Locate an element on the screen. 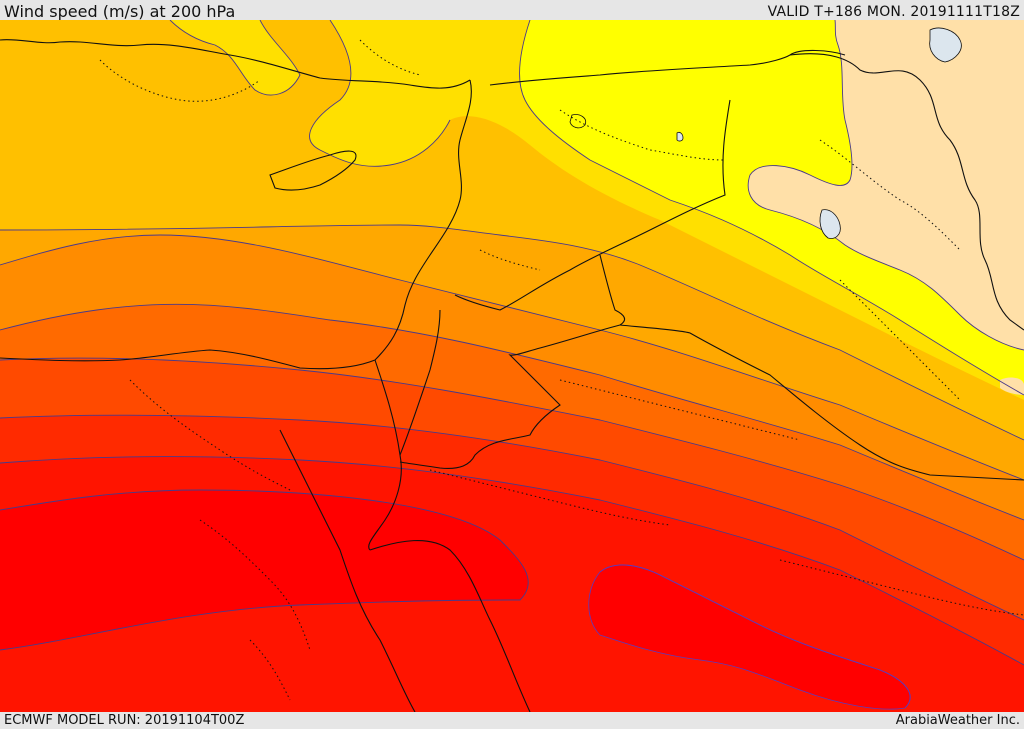 This screenshot has height=729, width=1024. map-title: Wind speed (m/s) at 200 hPa is located at coordinates (120, 11).